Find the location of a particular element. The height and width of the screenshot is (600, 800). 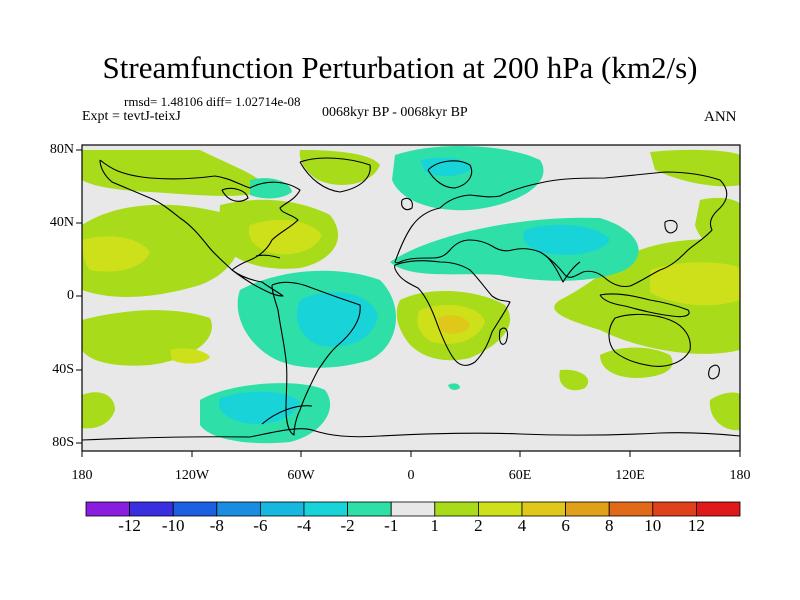

period-label: 0068kyr BP - 0068kyr BP is located at coordinates (395, 112).